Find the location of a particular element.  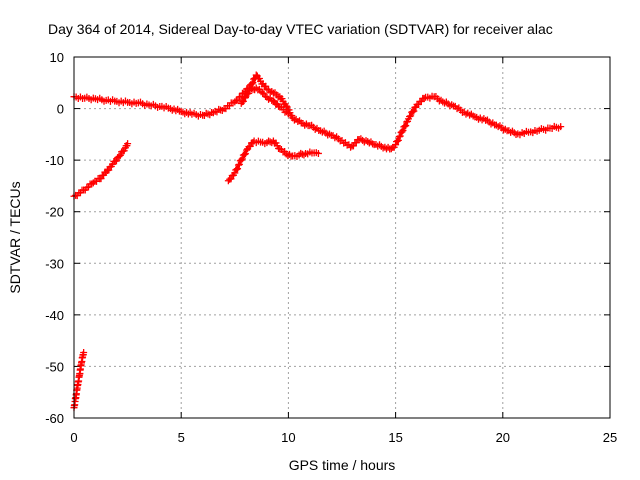

x-tick-label: 20 is located at coordinates (503, 437).